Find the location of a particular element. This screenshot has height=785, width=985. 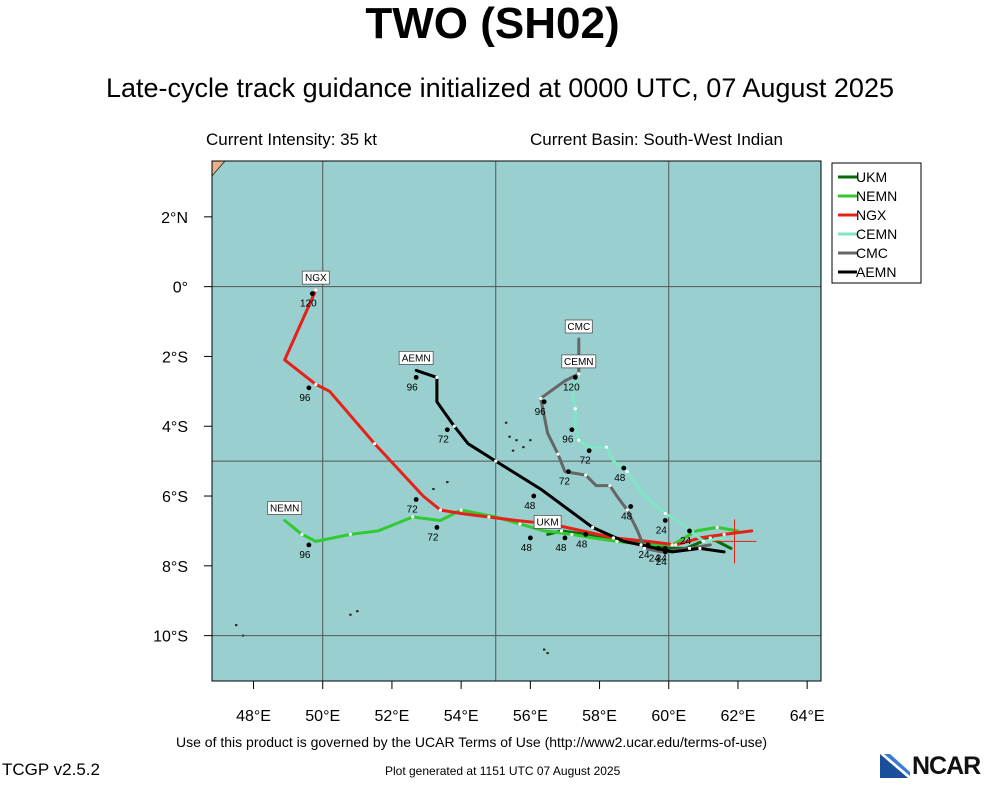

model-end-label: AEMN is located at coordinates (416, 358).